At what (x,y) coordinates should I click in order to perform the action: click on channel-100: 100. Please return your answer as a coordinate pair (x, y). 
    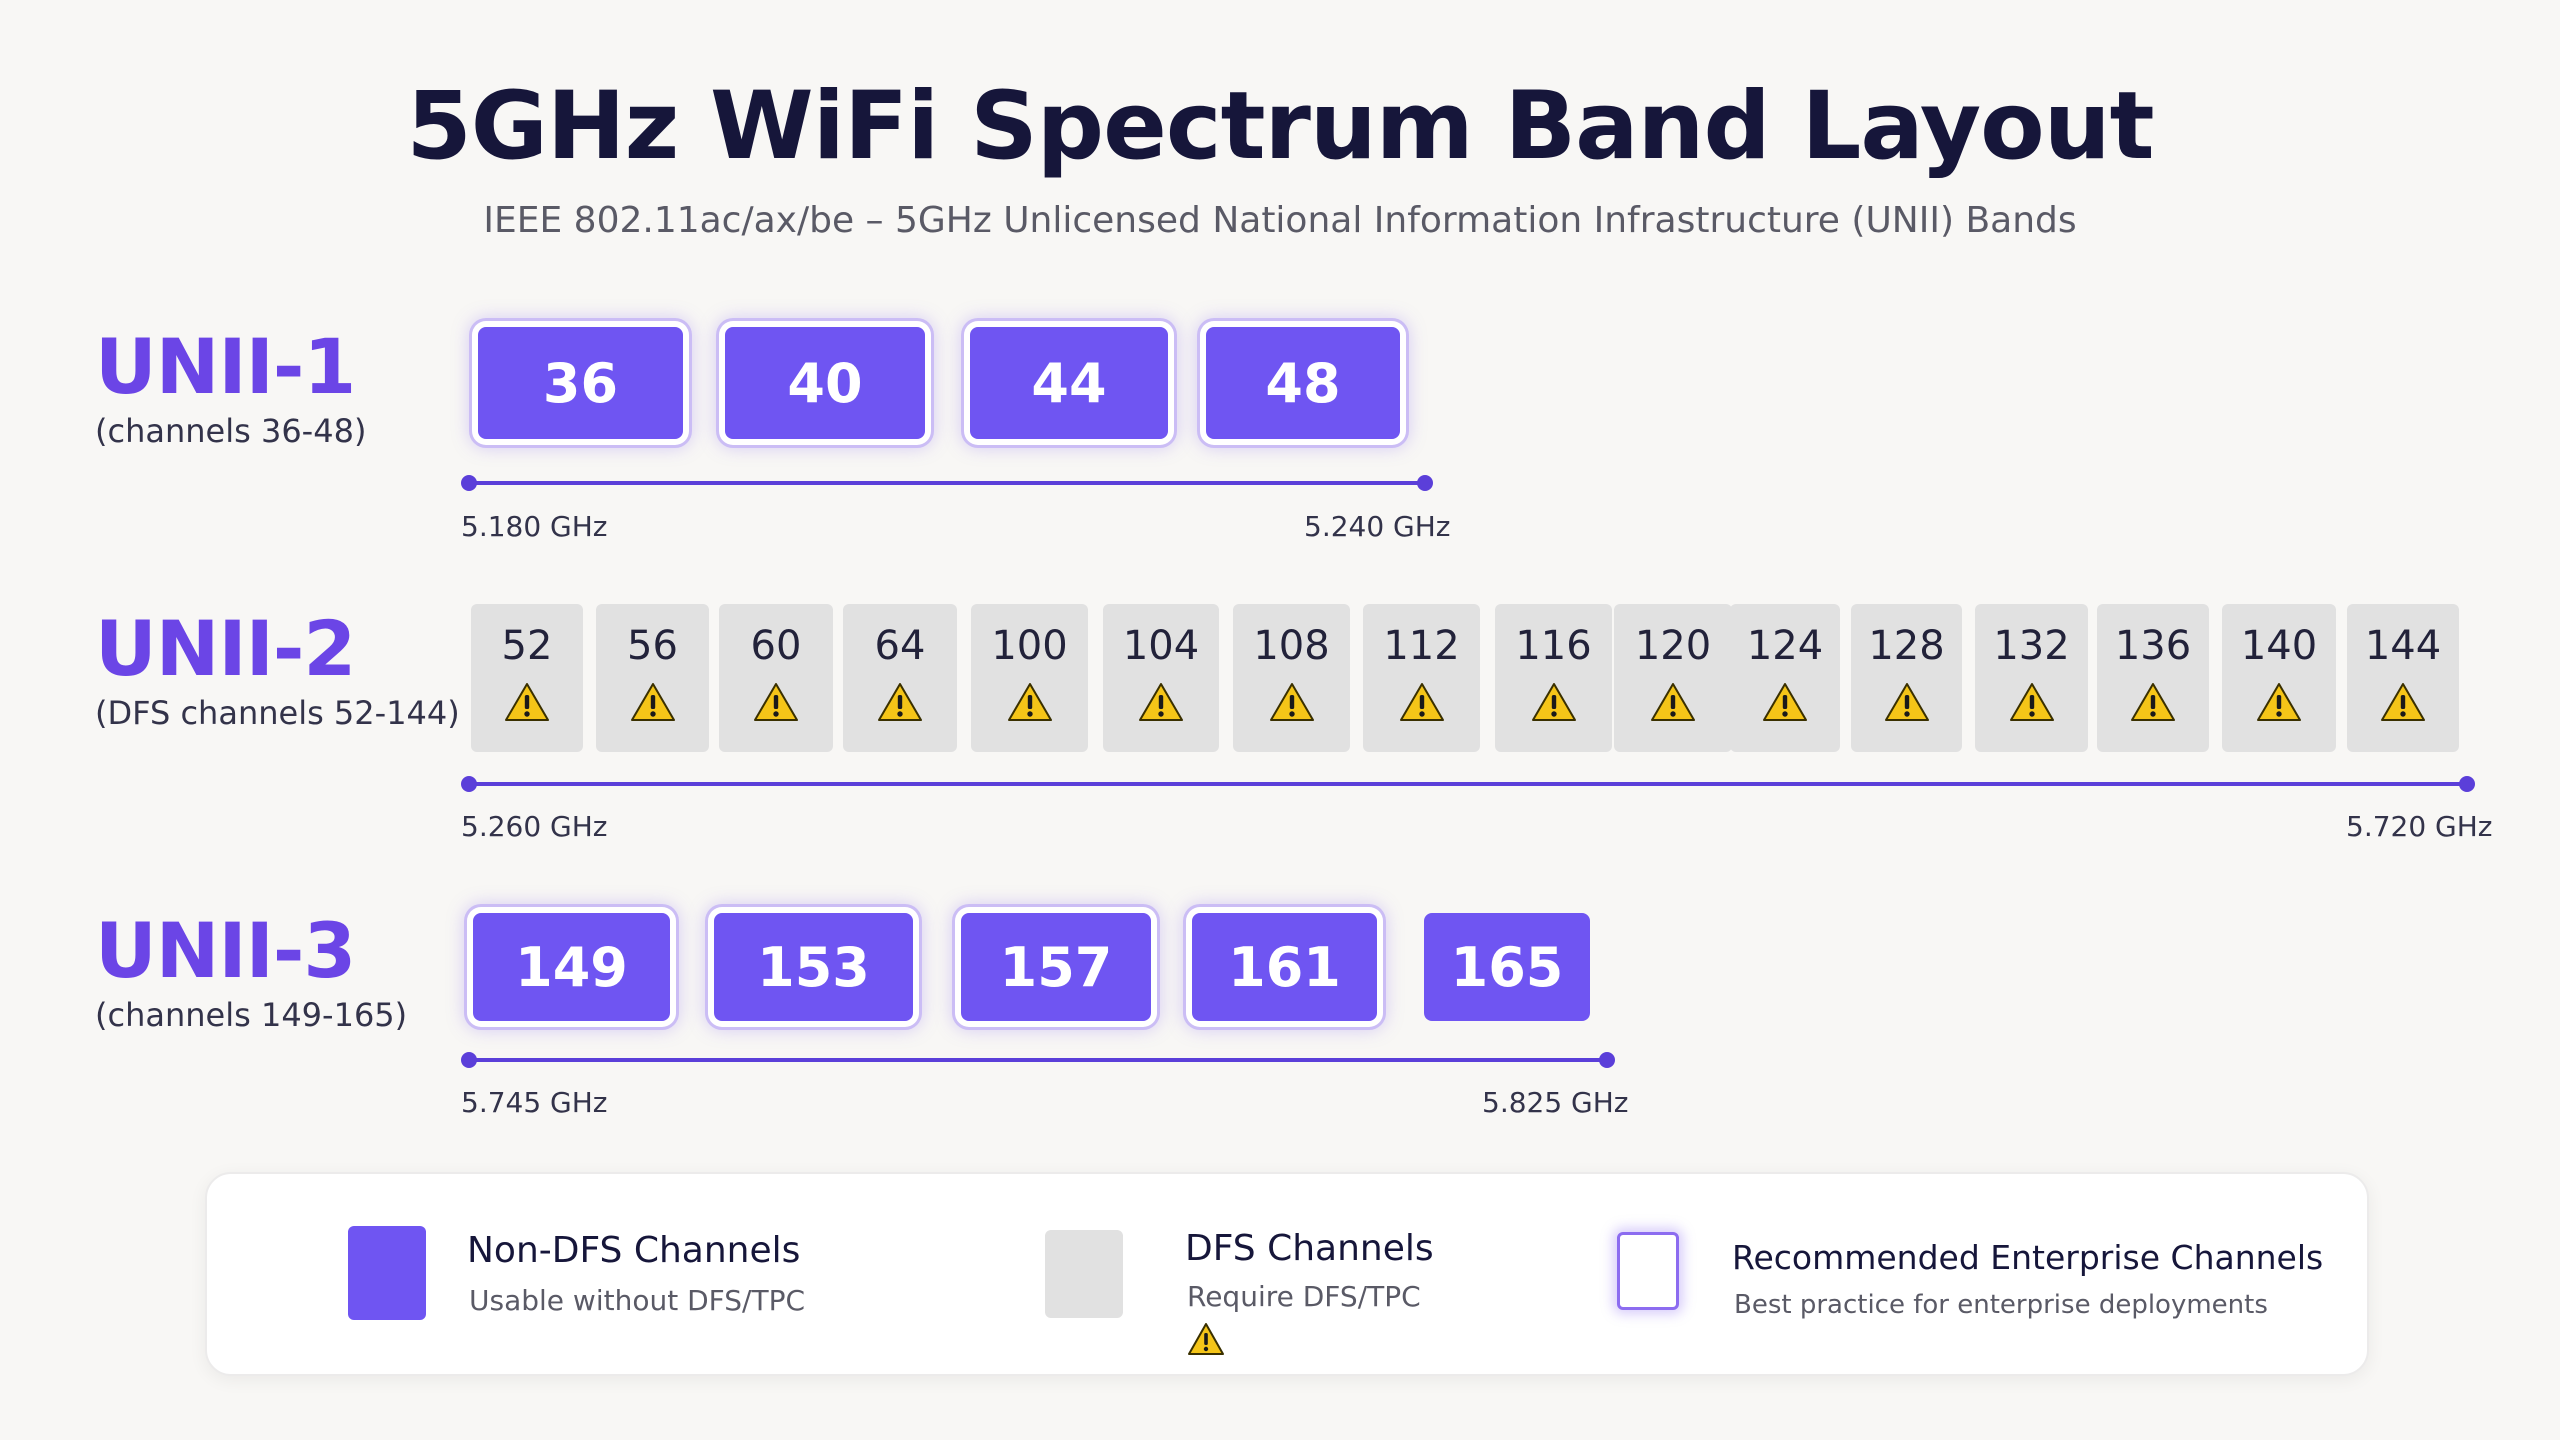
    Looking at the image, I should click on (1029, 678).